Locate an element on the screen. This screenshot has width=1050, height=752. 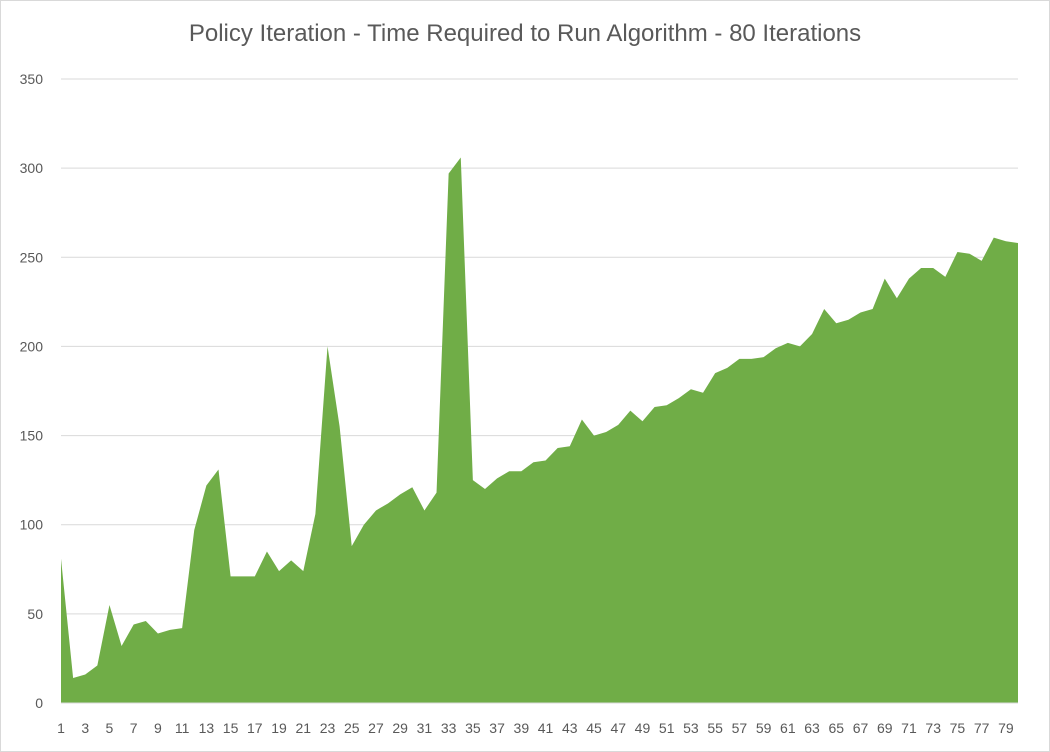
x-tick-label: 73 is located at coordinates (933, 728).